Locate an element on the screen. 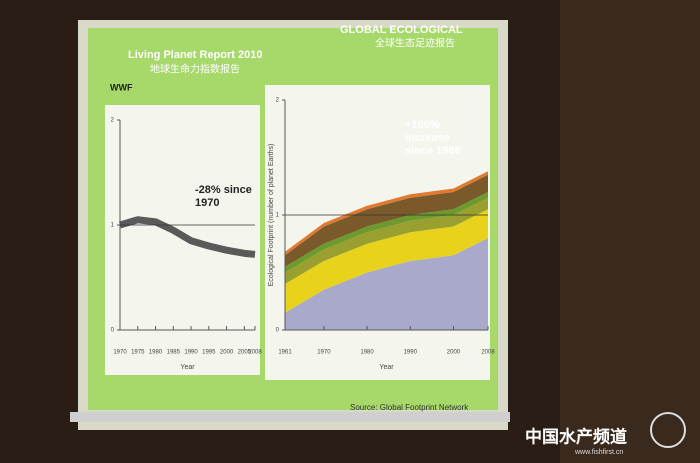 The image size is (700, 463). slide-title-cn: 地球生命力指数报告 is located at coordinates (195, 69).